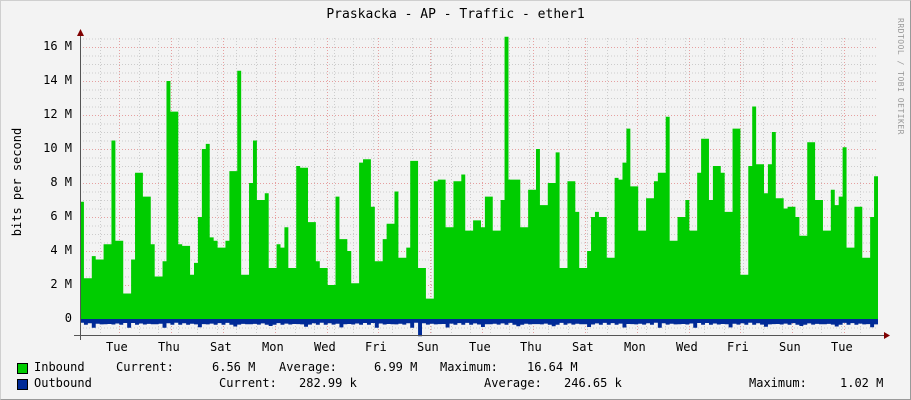 The image size is (911, 400). I want to click on rrdtool-watermark: RRDTOOL / TOBI OETIKER, so click(900, 76).